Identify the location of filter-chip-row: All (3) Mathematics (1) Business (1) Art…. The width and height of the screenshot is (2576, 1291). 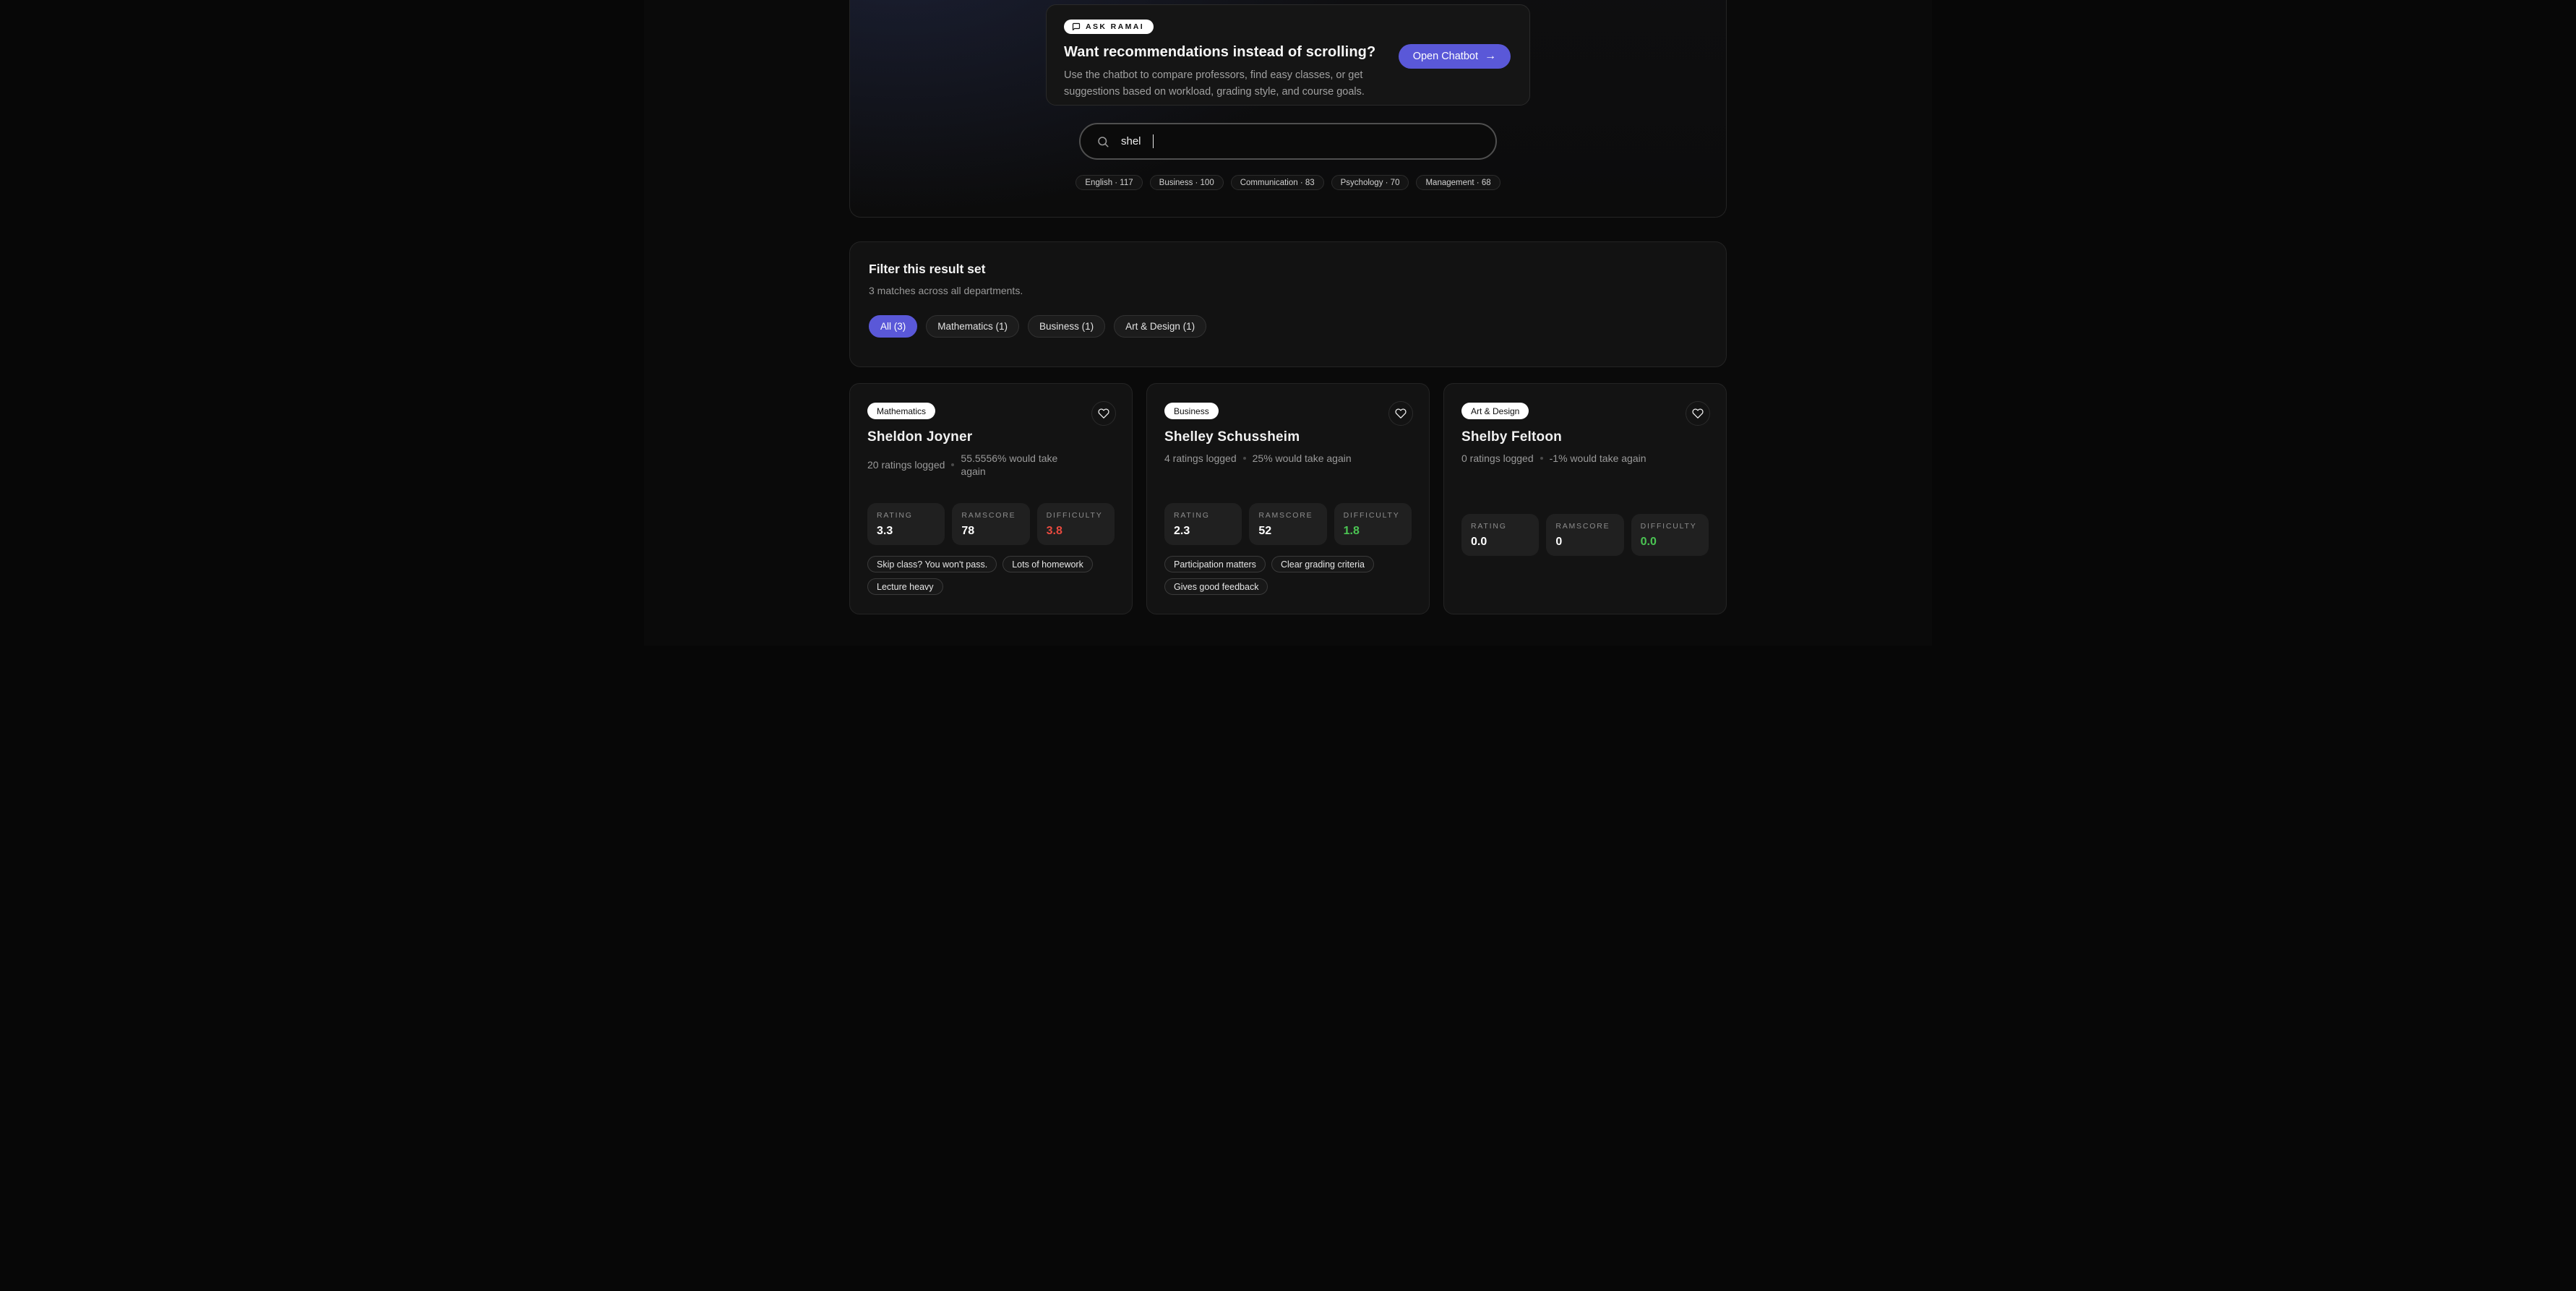
(1288, 326).